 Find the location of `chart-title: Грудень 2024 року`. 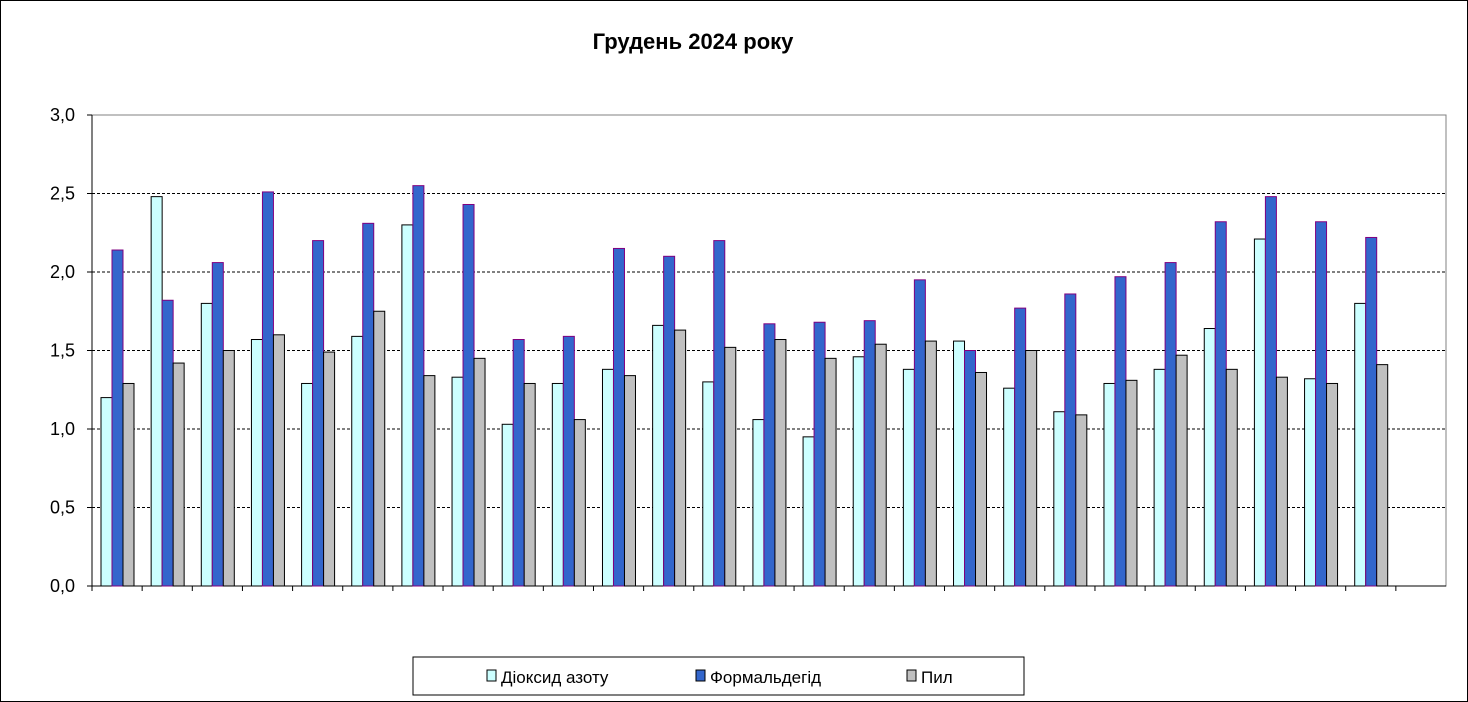

chart-title: Грудень 2024 року is located at coordinates (694, 41).